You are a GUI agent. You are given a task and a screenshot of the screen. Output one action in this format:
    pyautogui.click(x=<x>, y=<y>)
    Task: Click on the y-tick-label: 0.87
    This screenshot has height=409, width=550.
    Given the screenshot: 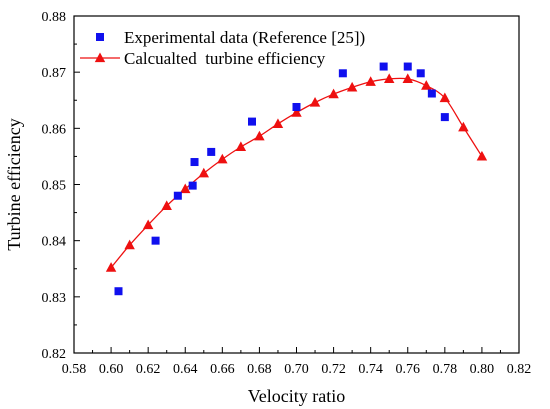 What is the action you would take?
    pyautogui.click(x=54, y=73)
    